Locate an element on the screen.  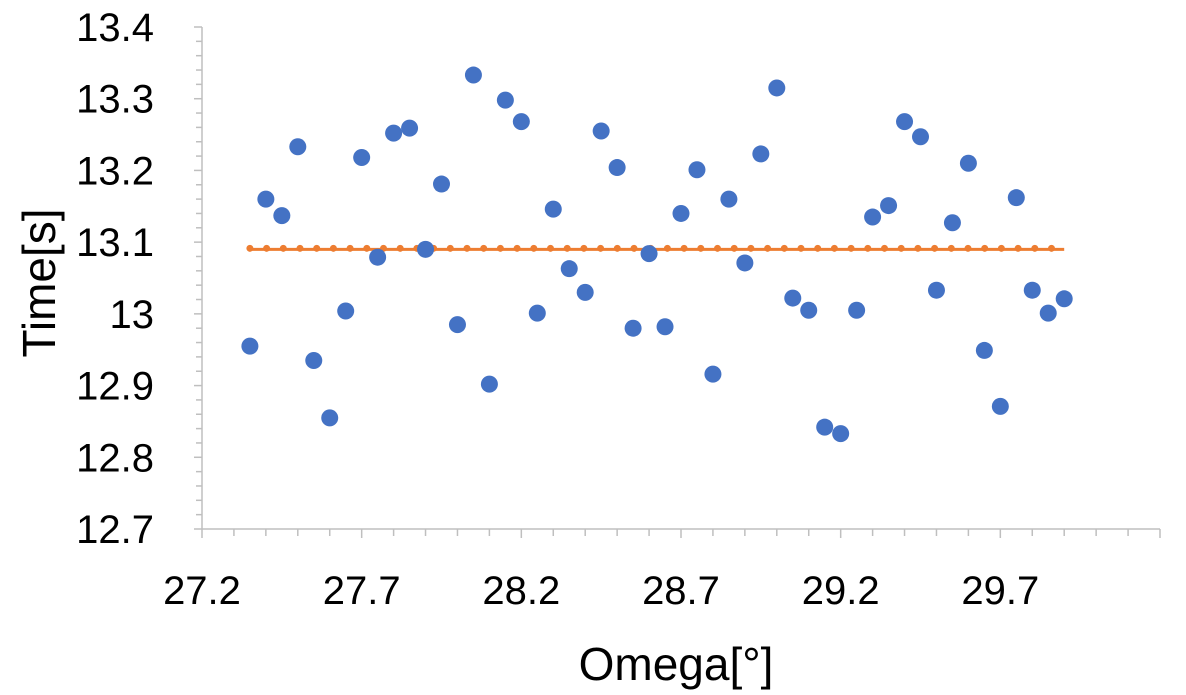
y-tick-label: 13 is located at coordinates (132, 315).